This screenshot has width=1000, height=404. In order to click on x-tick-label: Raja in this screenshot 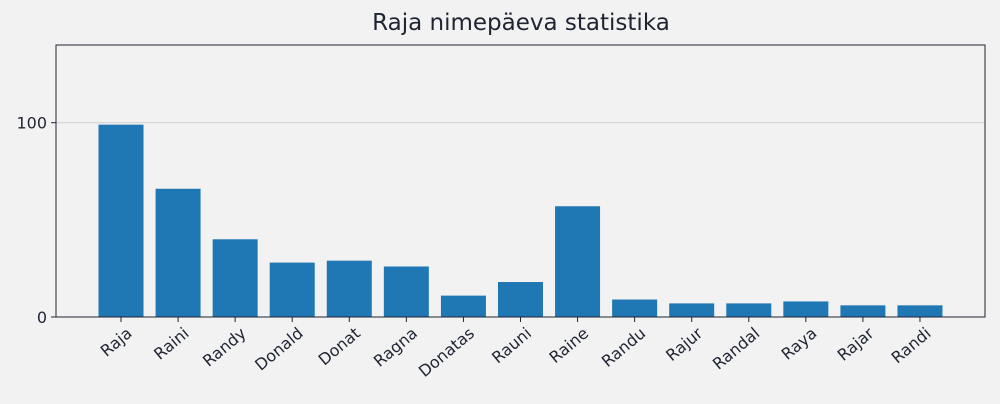, I will do `click(116, 342)`.